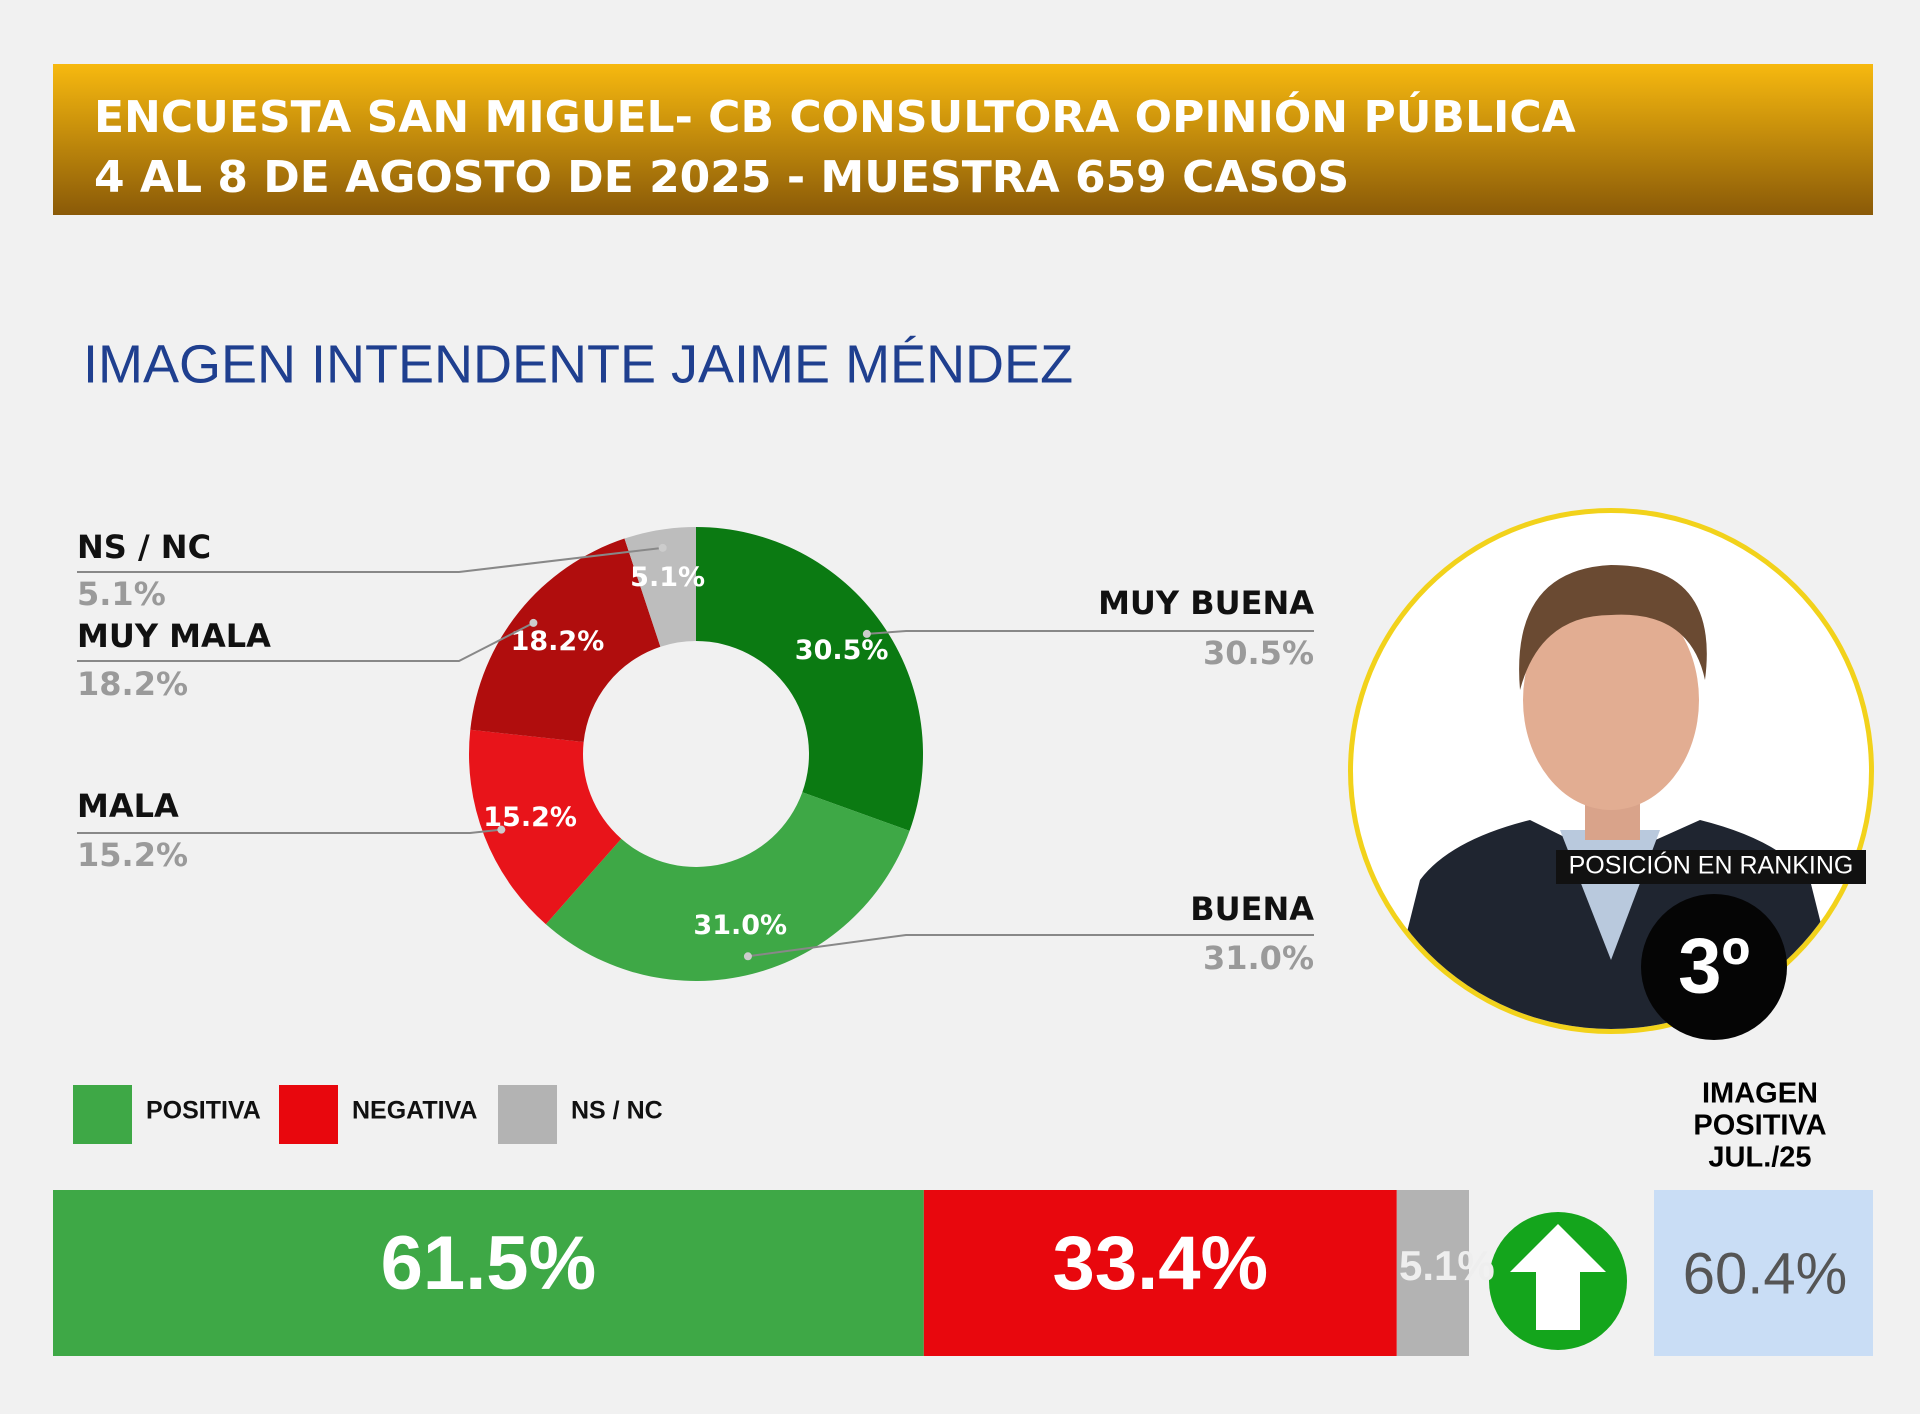 Image resolution: width=1920 pixels, height=1418 pixels. I want to click on ranking-label-bg, so click(1711, 867).